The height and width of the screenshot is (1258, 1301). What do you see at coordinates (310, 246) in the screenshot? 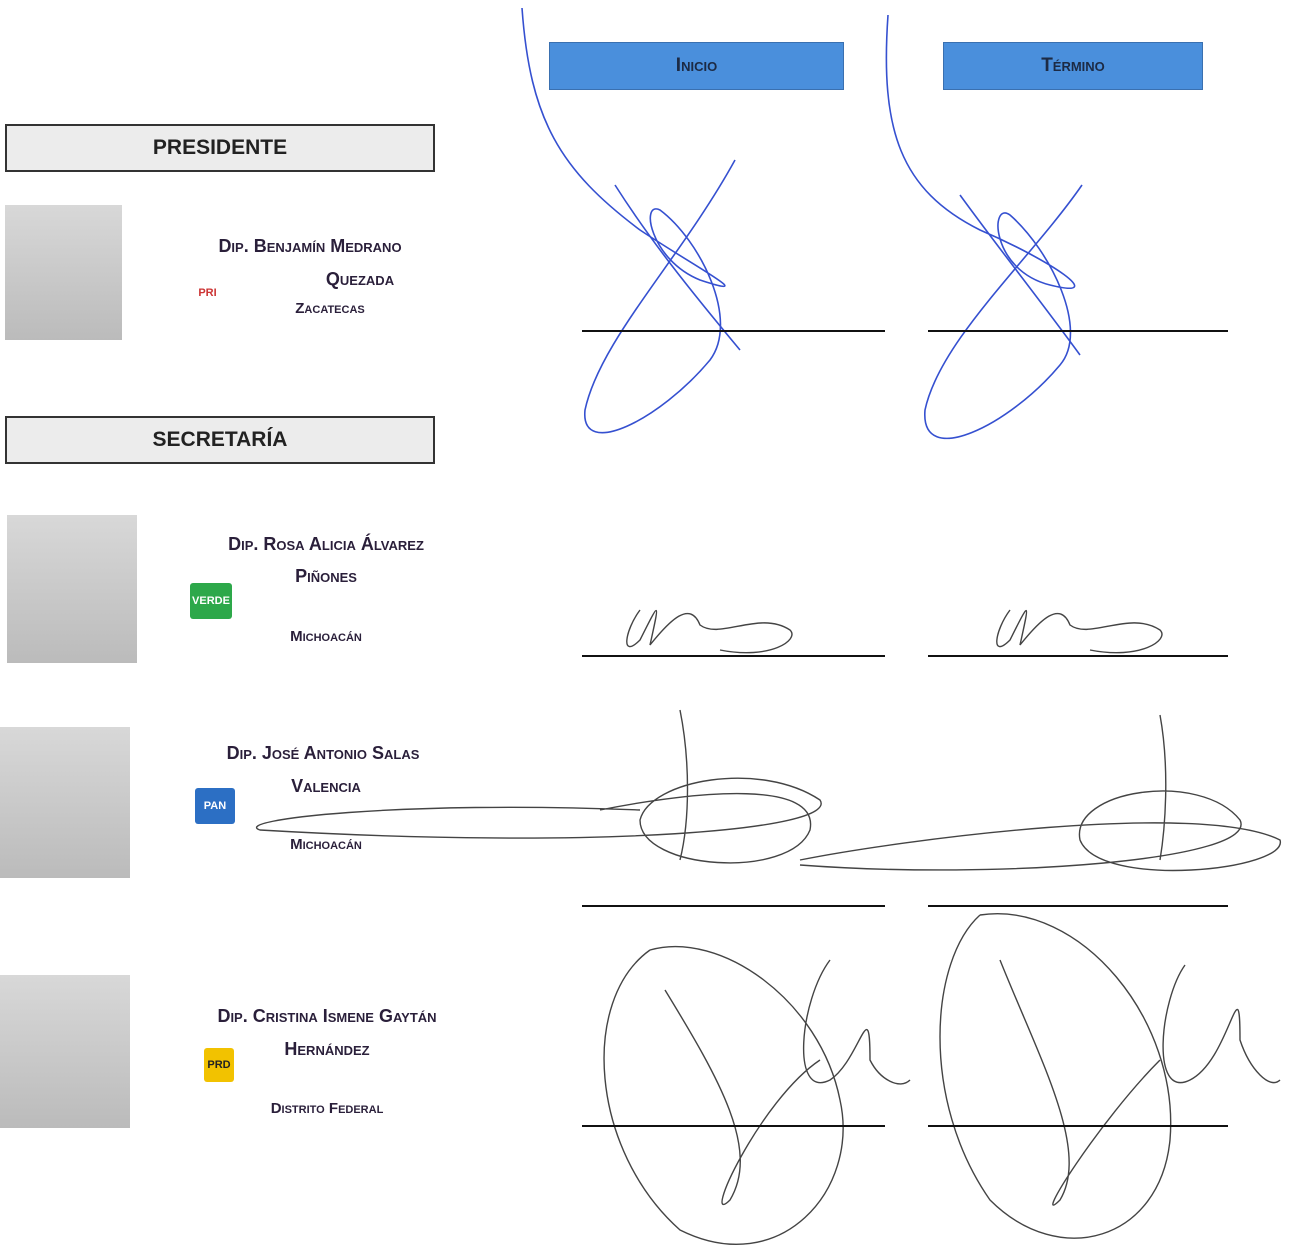
I see `member-name: Dip. Benjamín Medrano` at bounding box center [310, 246].